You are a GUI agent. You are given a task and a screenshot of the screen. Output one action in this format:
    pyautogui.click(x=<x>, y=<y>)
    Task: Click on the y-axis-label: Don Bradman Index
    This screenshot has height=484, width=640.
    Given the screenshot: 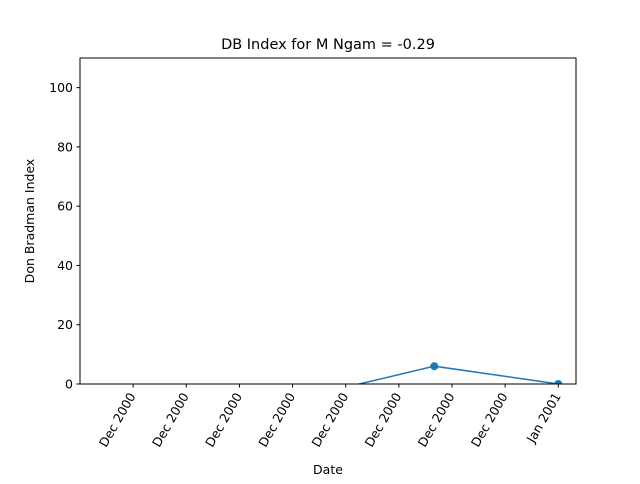 What is the action you would take?
    pyautogui.click(x=29, y=221)
    